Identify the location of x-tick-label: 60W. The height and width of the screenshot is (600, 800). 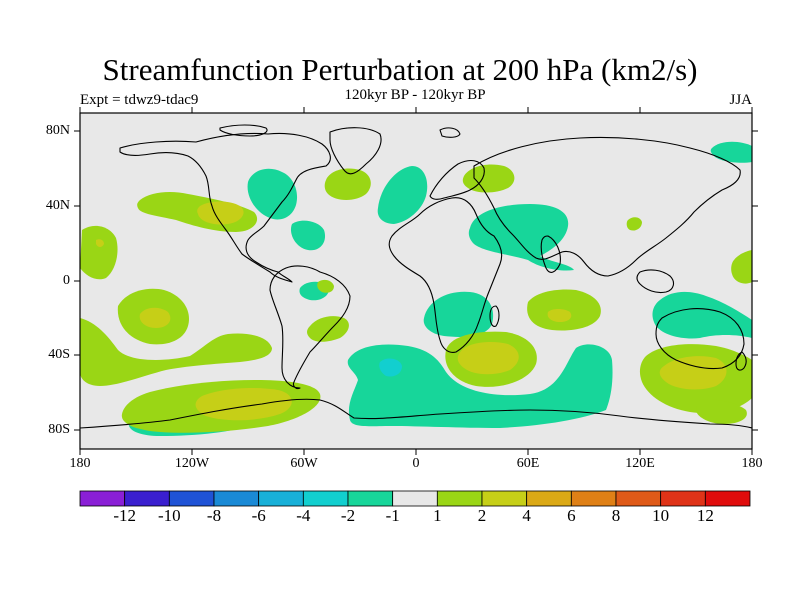
(304, 463).